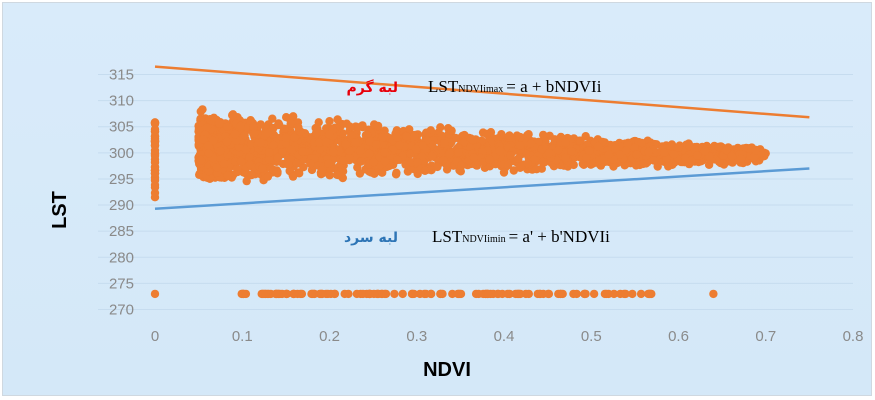 The width and height of the screenshot is (875, 400). Describe the element at coordinates (521, 236) in the screenshot. I see `cold-edge-equation: LSTNDVIimin = a' + b'NDVIi` at that location.